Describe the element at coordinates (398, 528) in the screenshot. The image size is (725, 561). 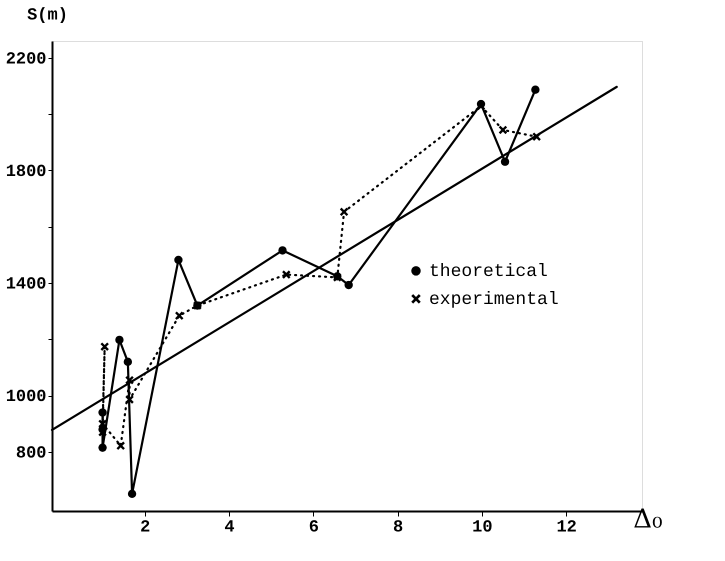
I see `x-tick-label: 8` at that location.